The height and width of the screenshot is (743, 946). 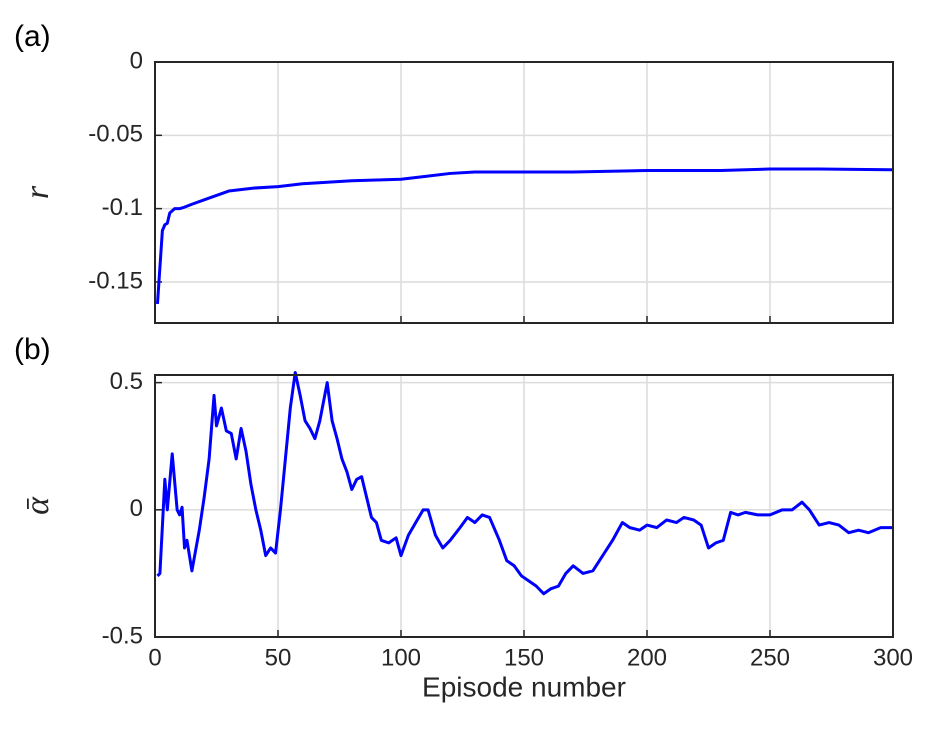 I want to click on x-tick-label: 150, so click(x=524, y=657).